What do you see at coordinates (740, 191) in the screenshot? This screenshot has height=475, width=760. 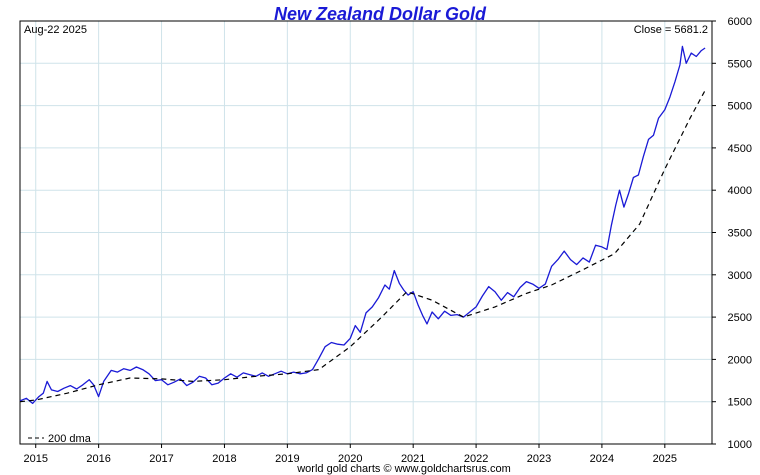 I see `y-tick-label: 4000` at bounding box center [740, 191].